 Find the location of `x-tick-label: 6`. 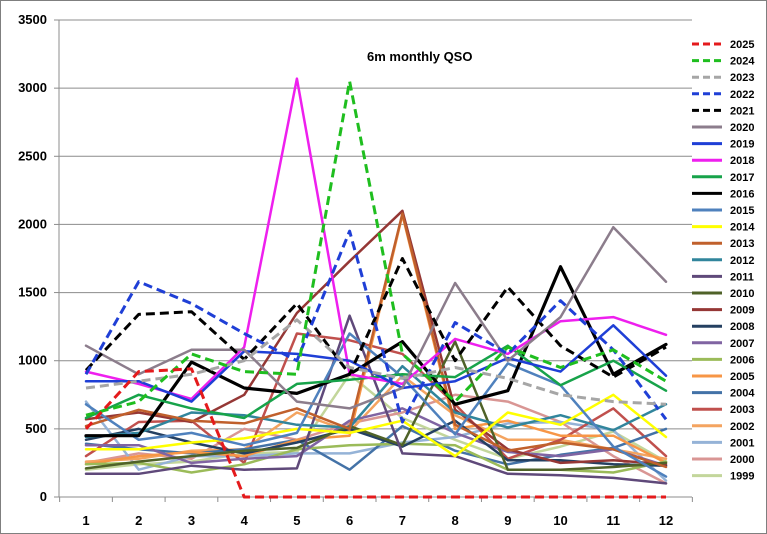

x-tick-label: 6 is located at coordinates (349, 520).